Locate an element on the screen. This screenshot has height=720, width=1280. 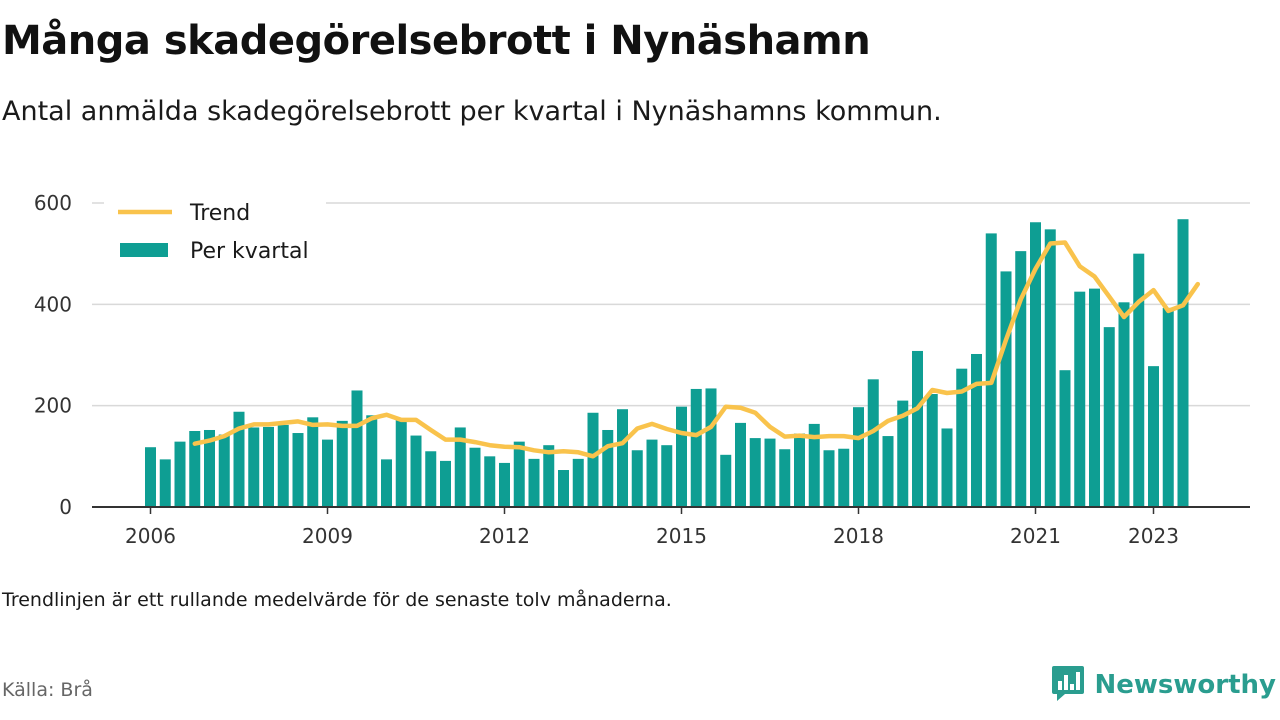
x-tick-label: 2018 is located at coordinates (858, 536).